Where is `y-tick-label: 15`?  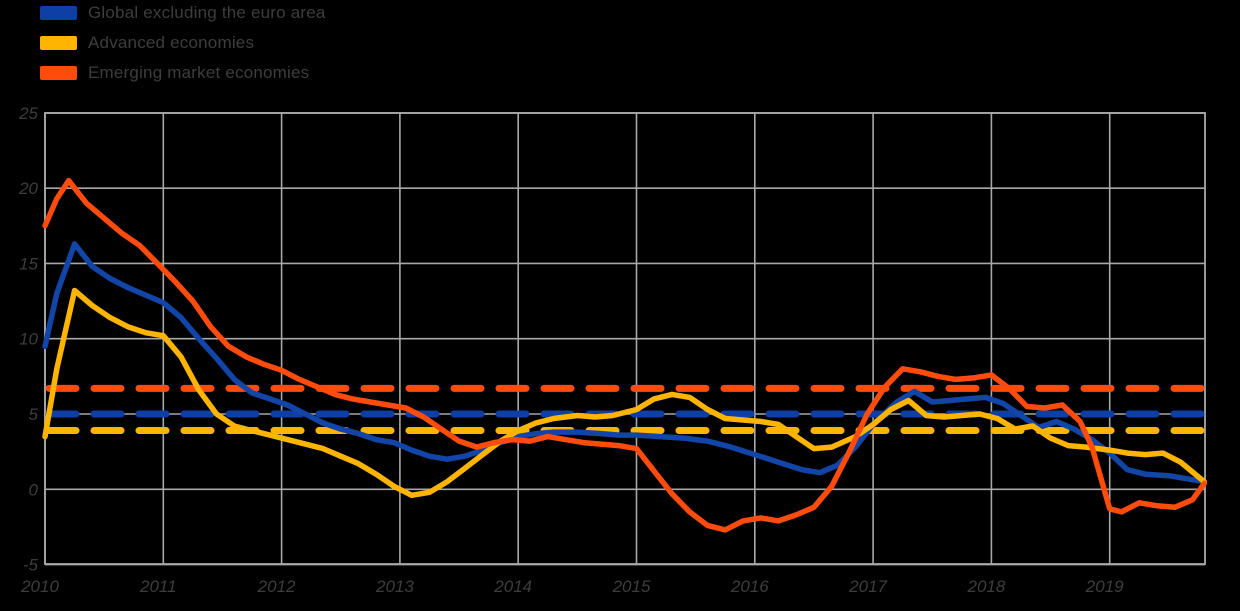
y-tick-label: 15 is located at coordinates (28, 263).